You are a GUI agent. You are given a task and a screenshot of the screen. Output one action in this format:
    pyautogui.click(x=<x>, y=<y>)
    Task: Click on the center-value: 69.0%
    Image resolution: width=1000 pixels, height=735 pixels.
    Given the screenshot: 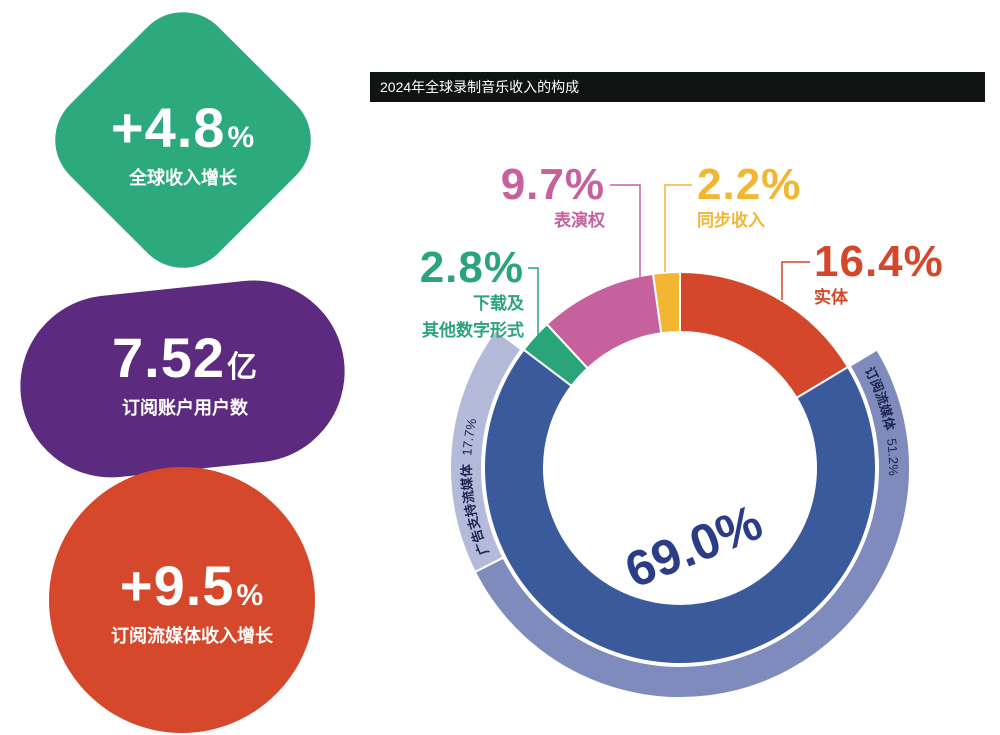 What is the action you would take?
    pyautogui.click(x=693, y=546)
    